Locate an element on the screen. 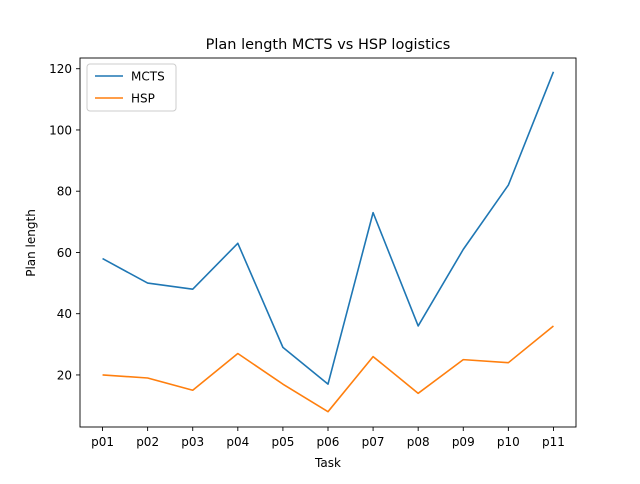 This screenshot has height=484, width=640. y-tick-label: 100 is located at coordinates (60, 130).